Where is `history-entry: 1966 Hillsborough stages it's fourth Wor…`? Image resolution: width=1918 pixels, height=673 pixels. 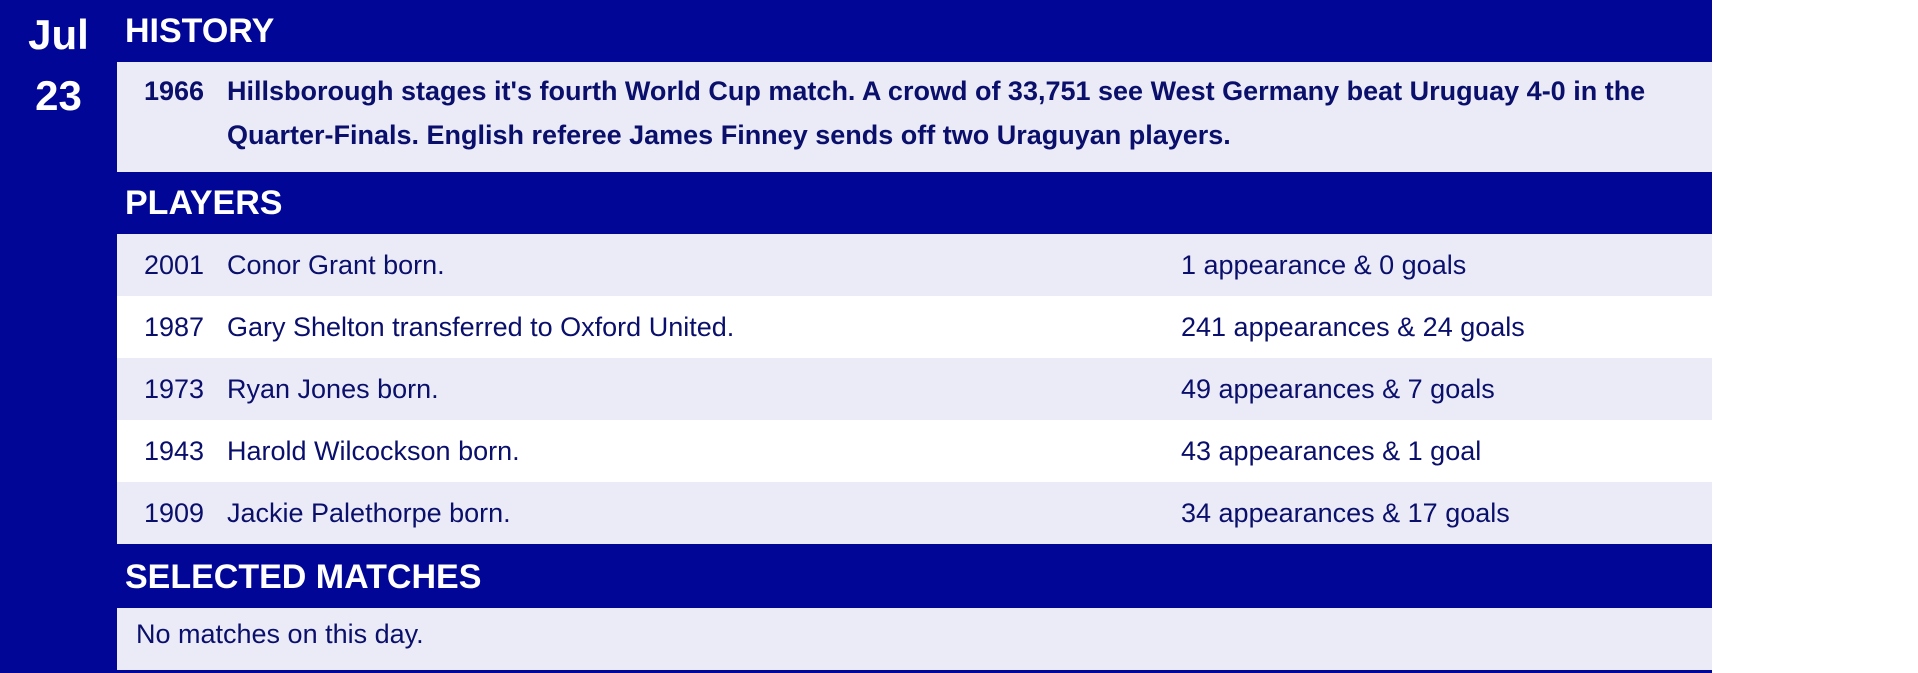
history-entry: 1966 Hillsborough stages it's fourth Wor… is located at coordinates (914, 117).